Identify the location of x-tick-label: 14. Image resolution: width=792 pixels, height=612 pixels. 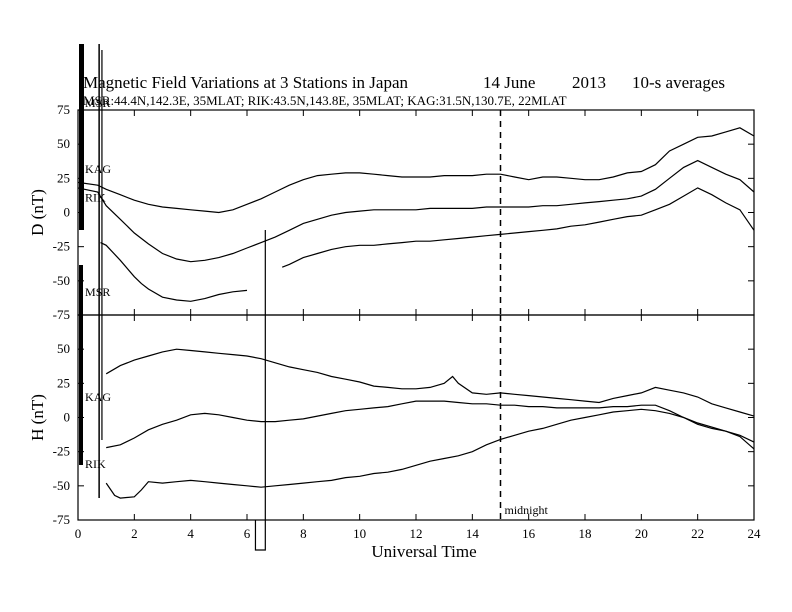
(473, 533).